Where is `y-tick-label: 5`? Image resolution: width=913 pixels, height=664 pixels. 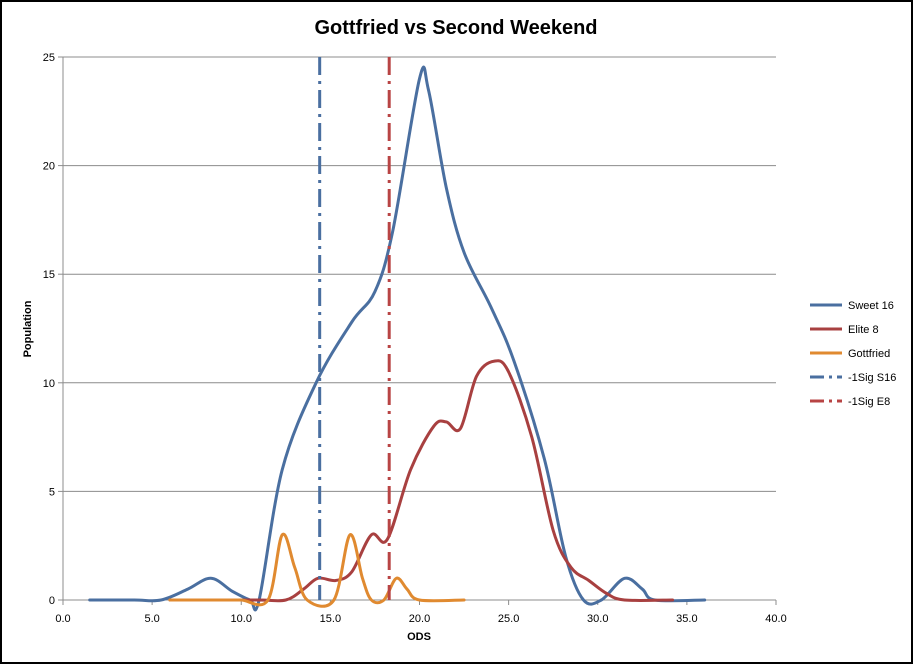 y-tick-label: 5 is located at coordinates (52, 492).